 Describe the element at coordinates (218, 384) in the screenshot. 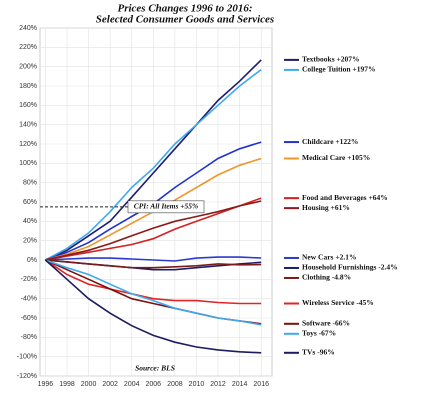

I see `x-tick-label: 2012` at that location.